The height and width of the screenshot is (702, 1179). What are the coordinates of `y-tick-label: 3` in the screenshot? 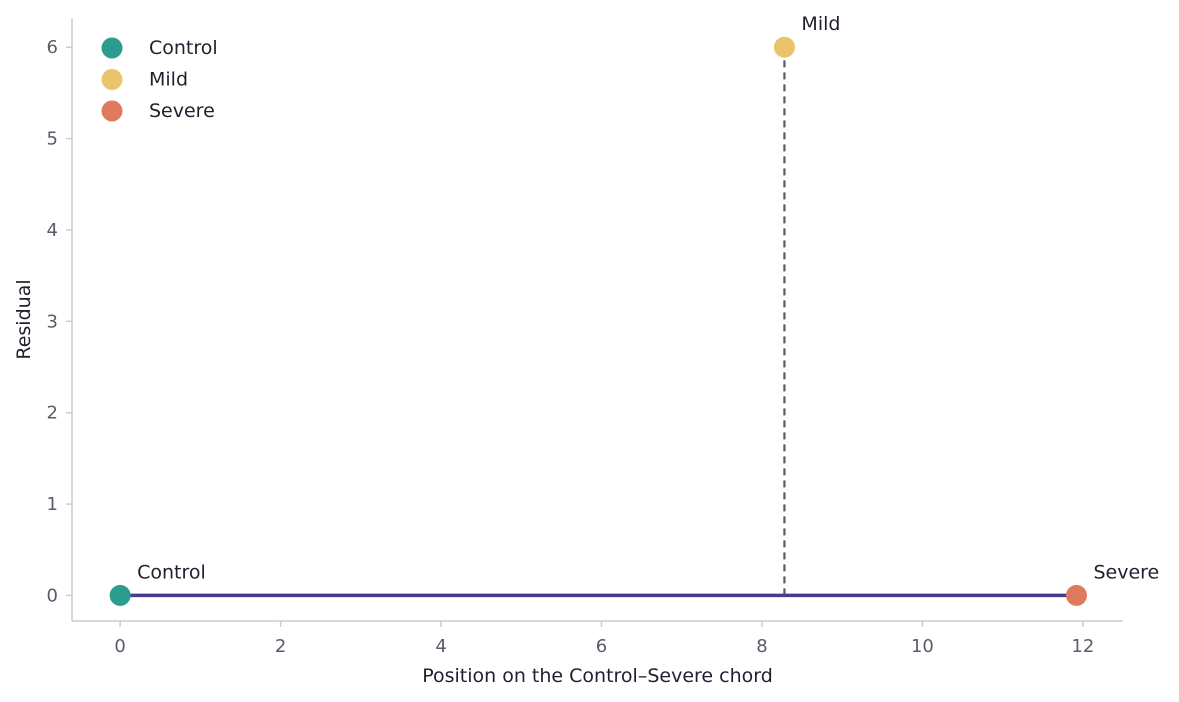 It's located at (52, 321).